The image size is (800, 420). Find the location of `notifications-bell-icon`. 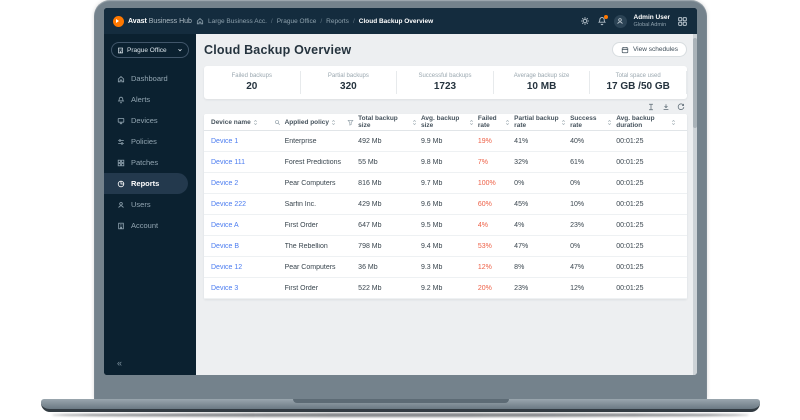

notifications-bell-icon is located at coordinates (602, 20).